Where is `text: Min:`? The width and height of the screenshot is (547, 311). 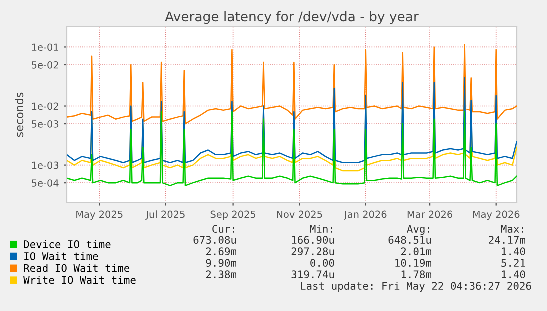
text: Min: is located at coordinates (321, 228).